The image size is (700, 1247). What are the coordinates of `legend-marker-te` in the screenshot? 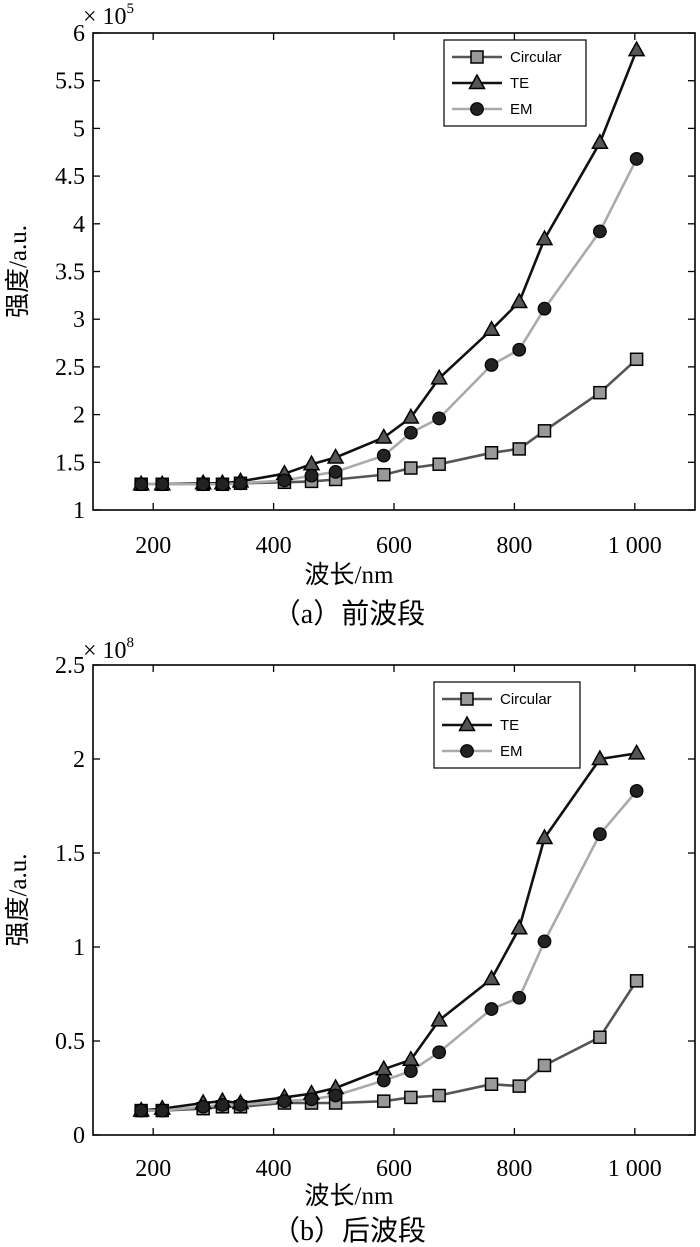 It's located at (477, 81).